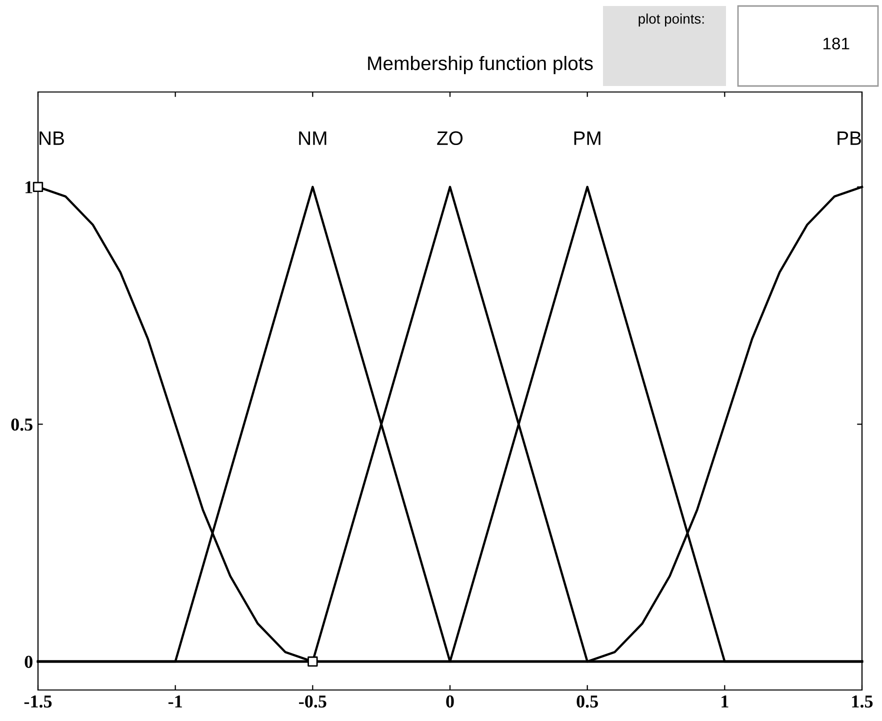 Image resolution: width=882 pixels, height=721 pixels. Describe the element at coordinates (725, 701) in the screenshot. I see `x-tick-label: 1` at that location.